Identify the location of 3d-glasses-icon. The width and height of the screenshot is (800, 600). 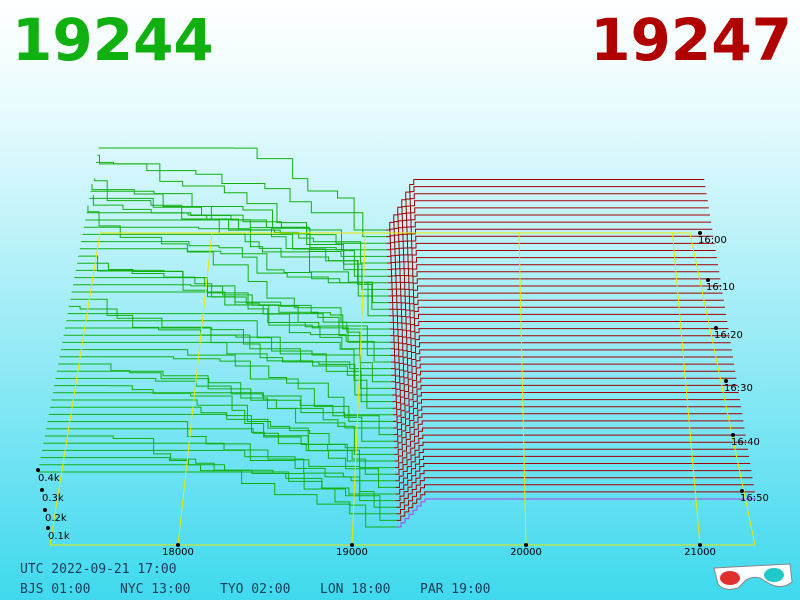
(753, 576).